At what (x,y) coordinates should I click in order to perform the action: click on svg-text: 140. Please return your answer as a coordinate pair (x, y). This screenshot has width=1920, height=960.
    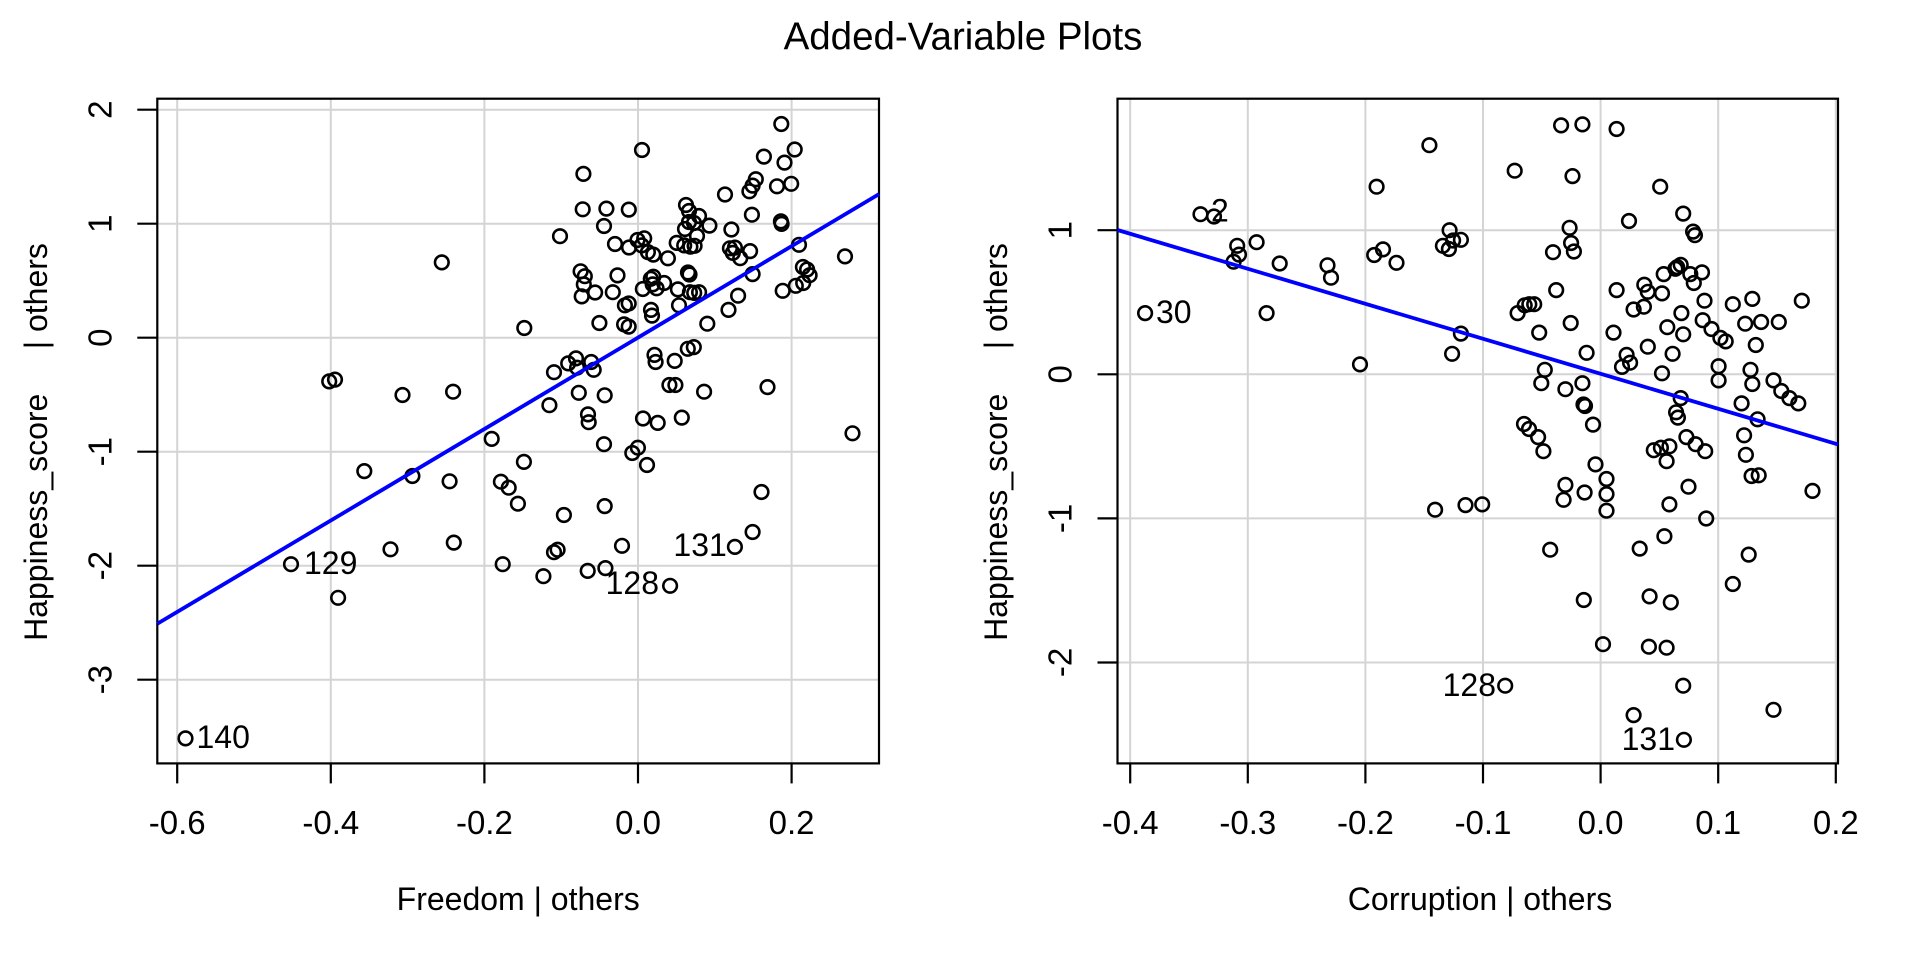
    Looking at the image, I should click on (223, 737).